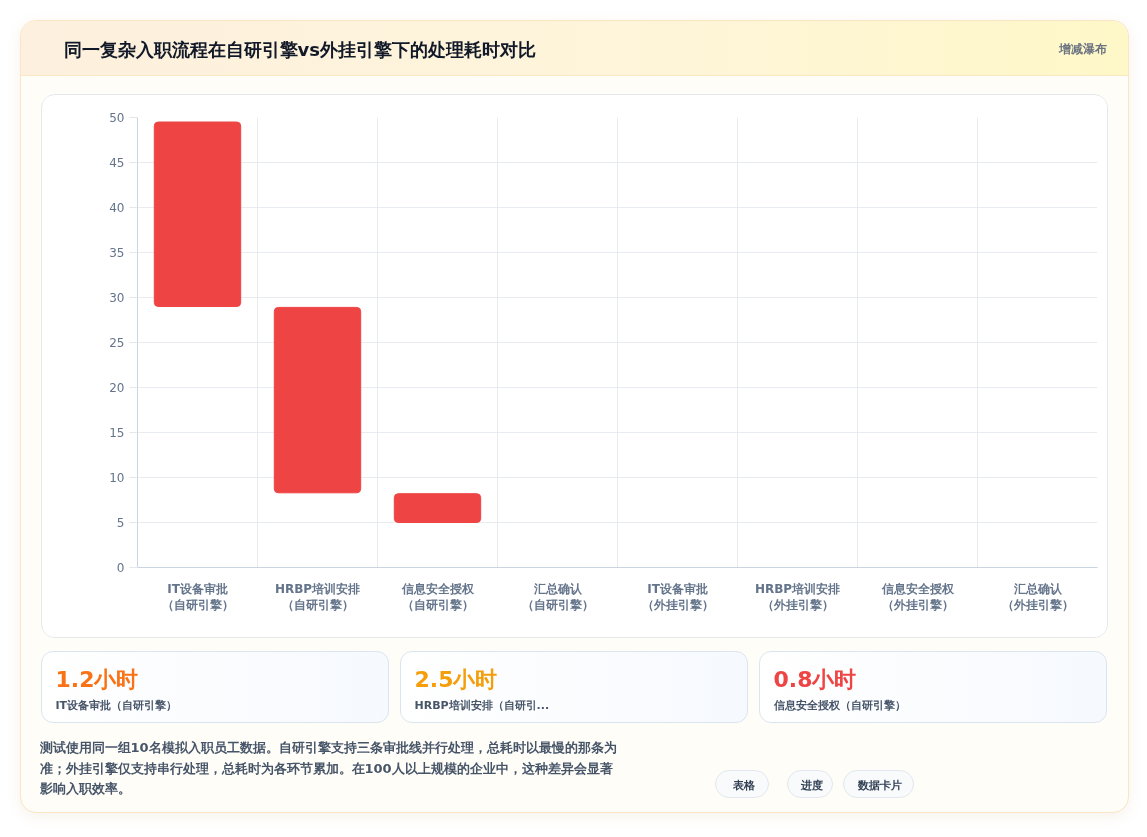  I want to click on y-tick-label: 30, so click(117, 298).